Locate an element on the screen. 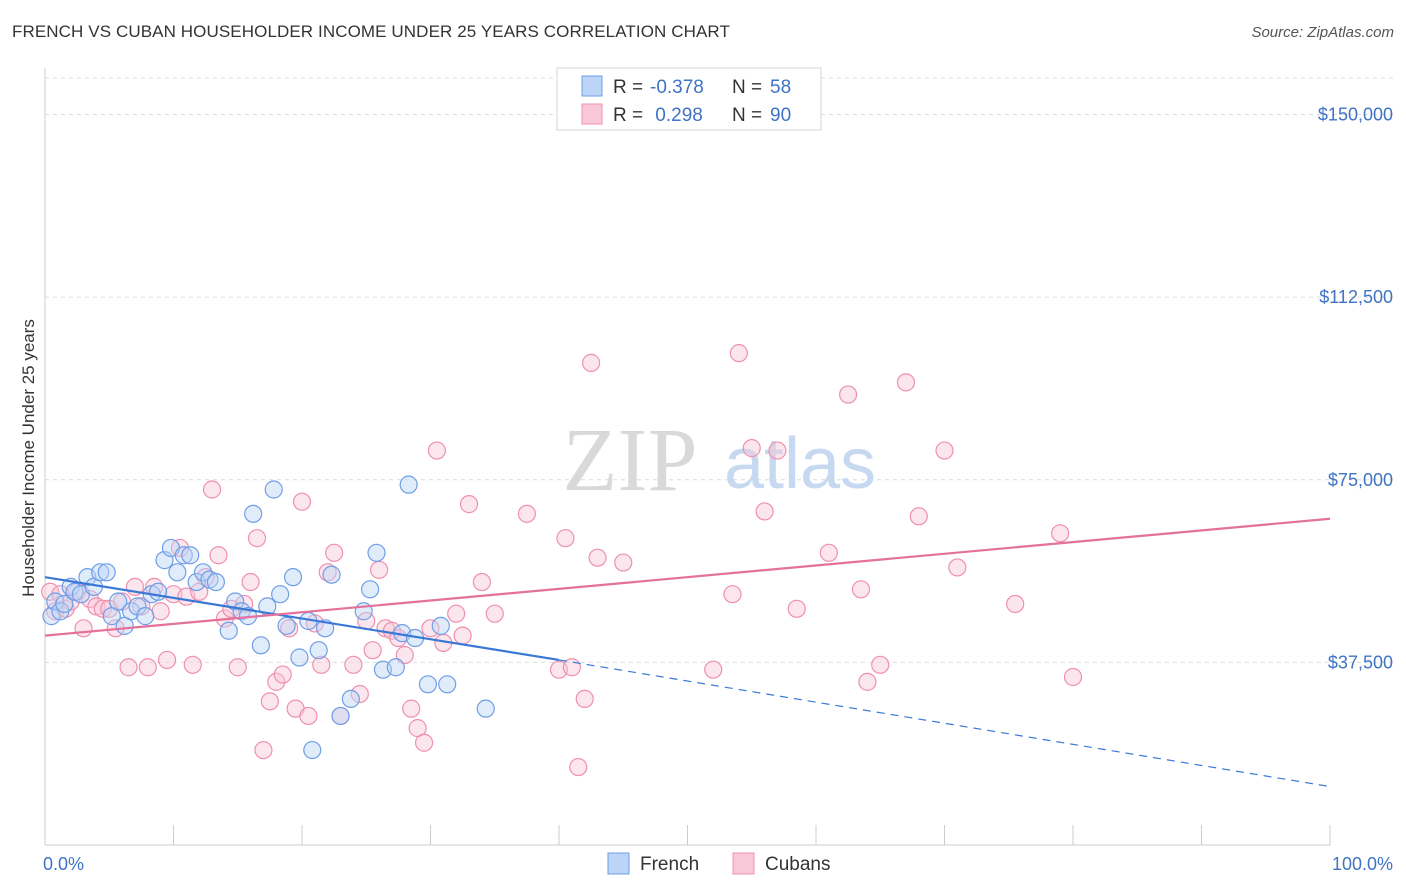  legend-r-label-cubans: R = is located at coordinates (628, 115).